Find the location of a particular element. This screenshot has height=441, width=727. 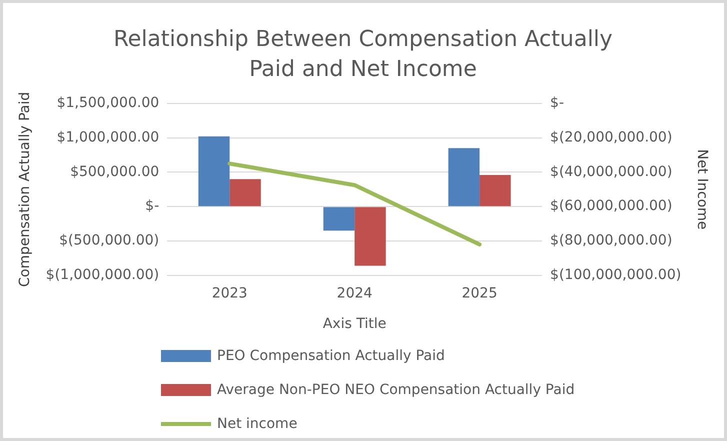

y2-tick-label: $(100,000,000.00) is located at coordinates (616, 275).